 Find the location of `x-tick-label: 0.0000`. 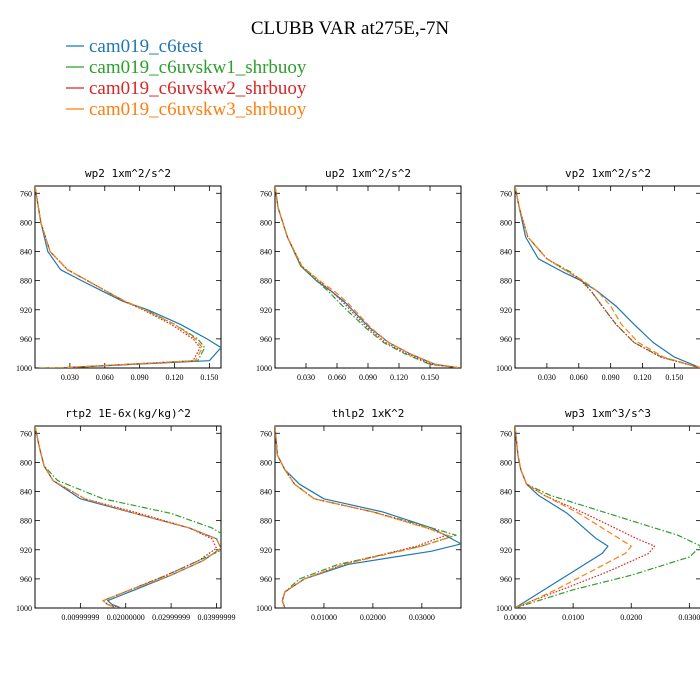

x-tick-label: 0.0000 is located at coordinates (515, 617).